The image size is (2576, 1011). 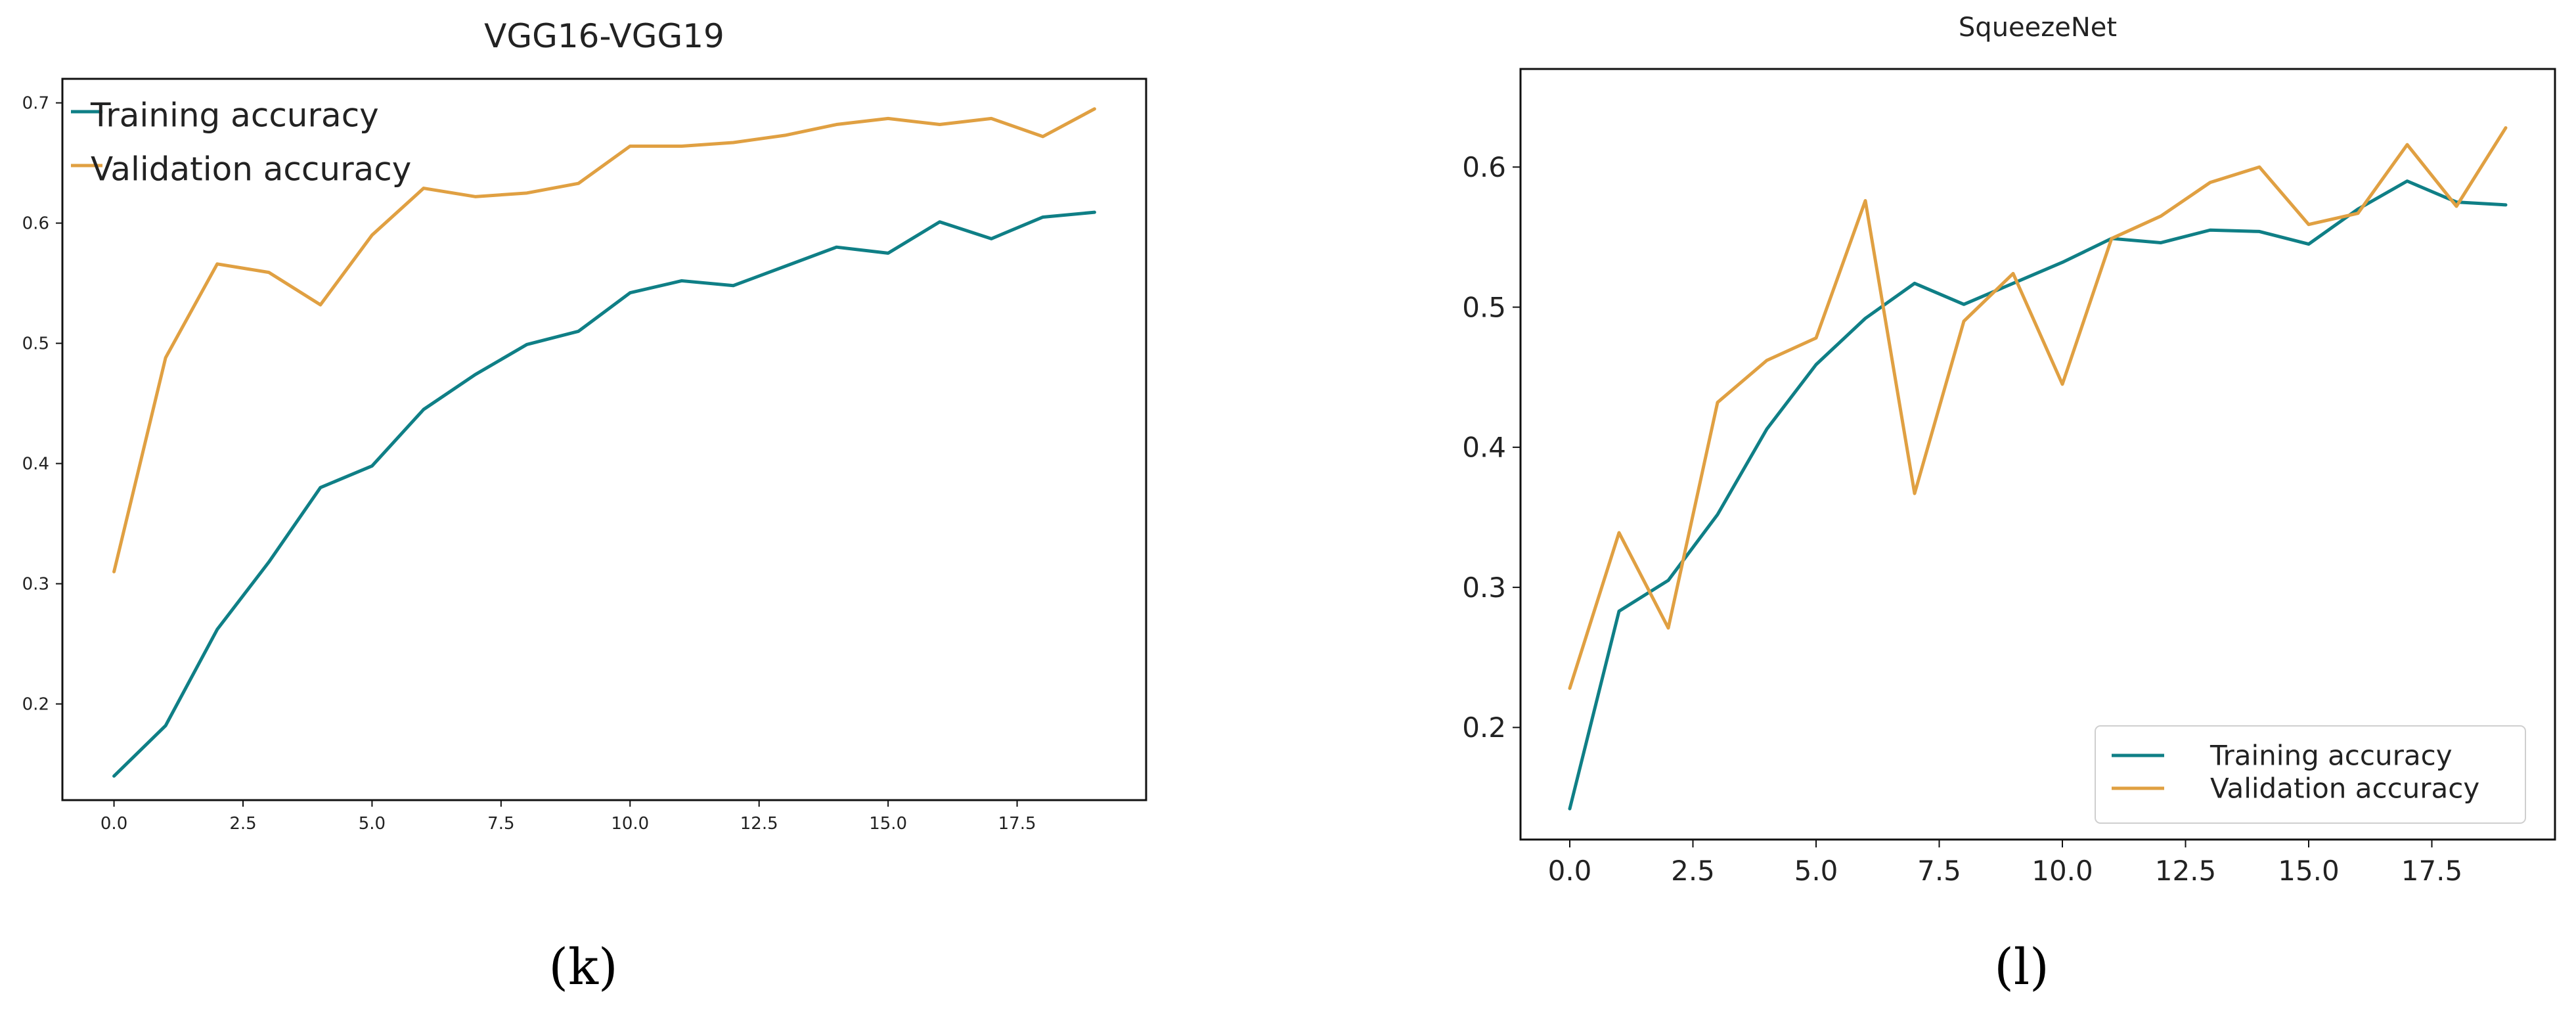 I want to click on legend: Training accuracy Validation accuracy, so click(x=241, y=143).